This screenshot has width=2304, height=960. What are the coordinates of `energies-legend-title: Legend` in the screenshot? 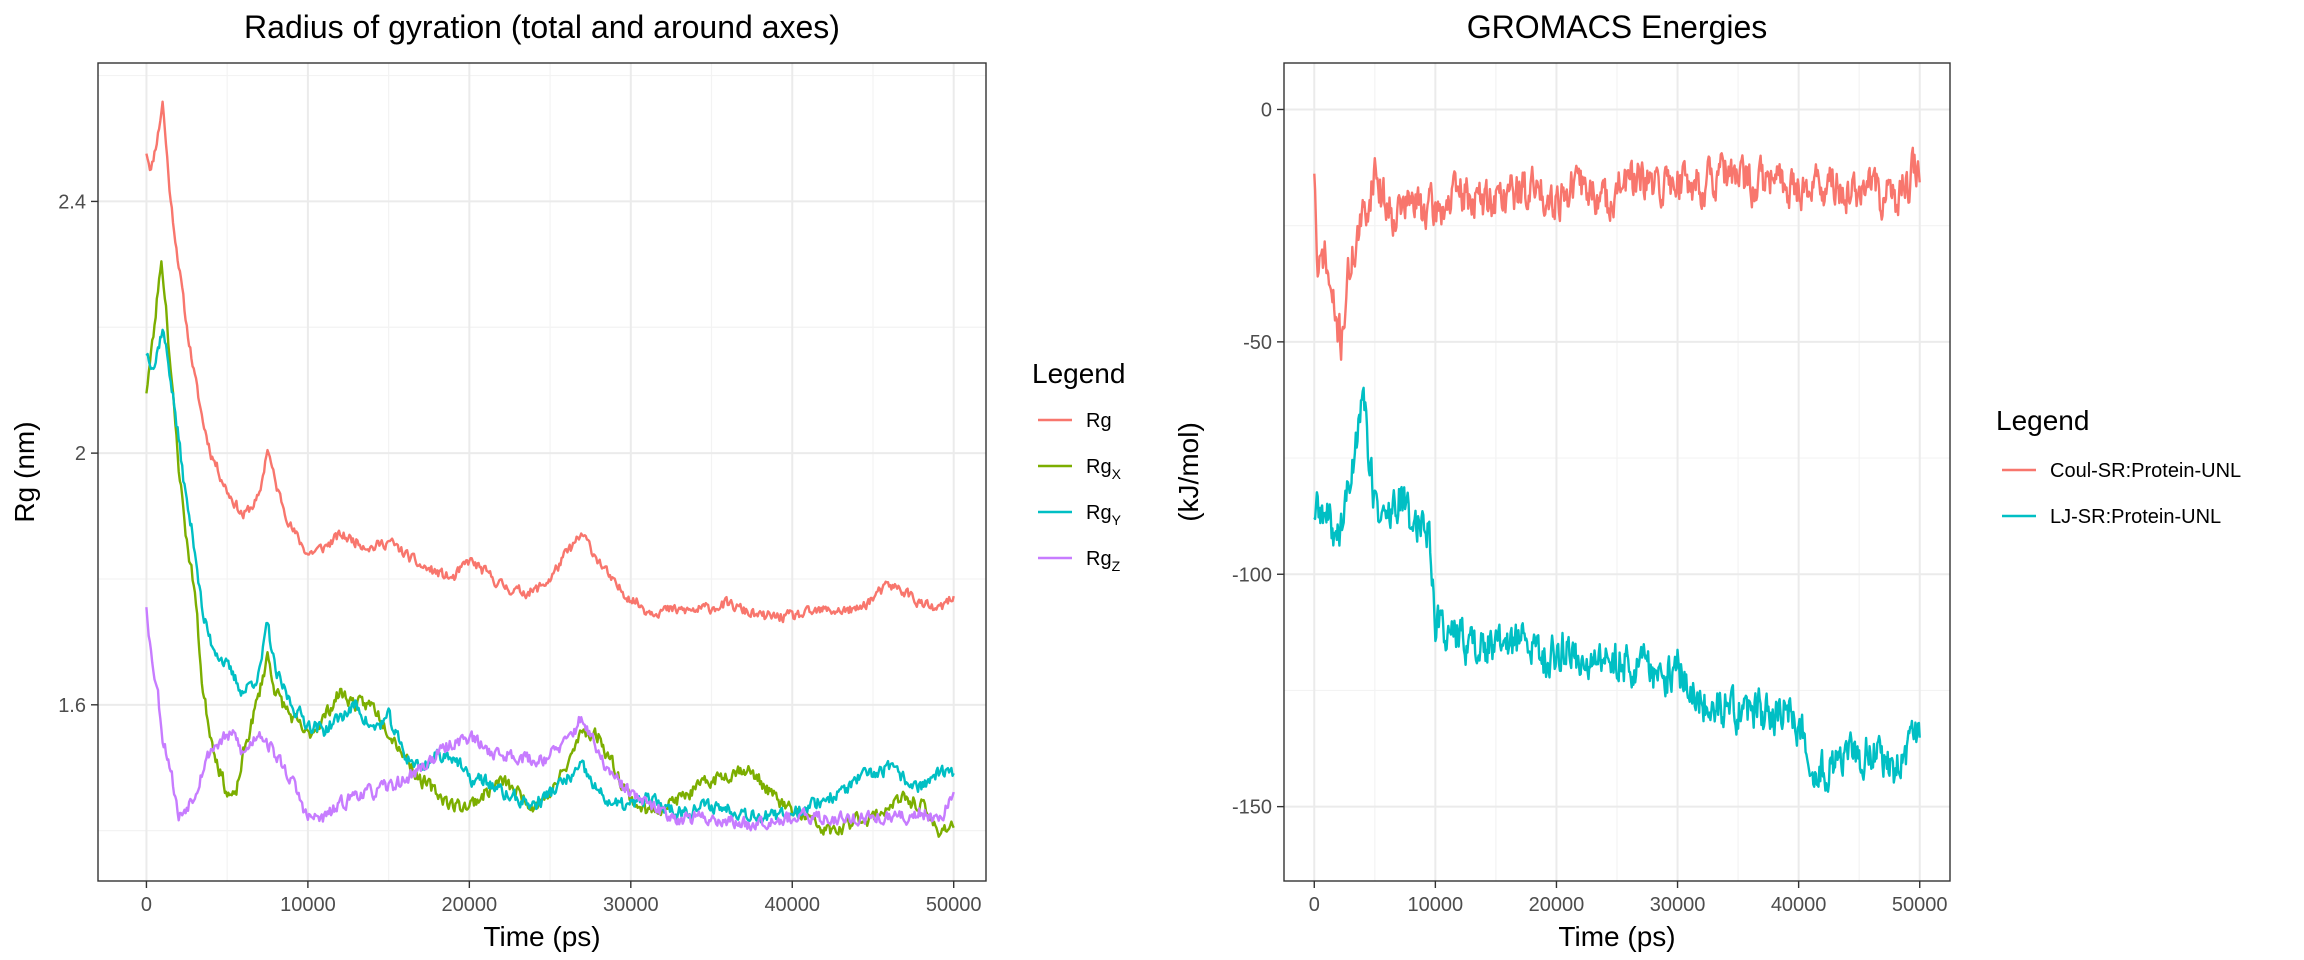 It's located at (2042, 420).